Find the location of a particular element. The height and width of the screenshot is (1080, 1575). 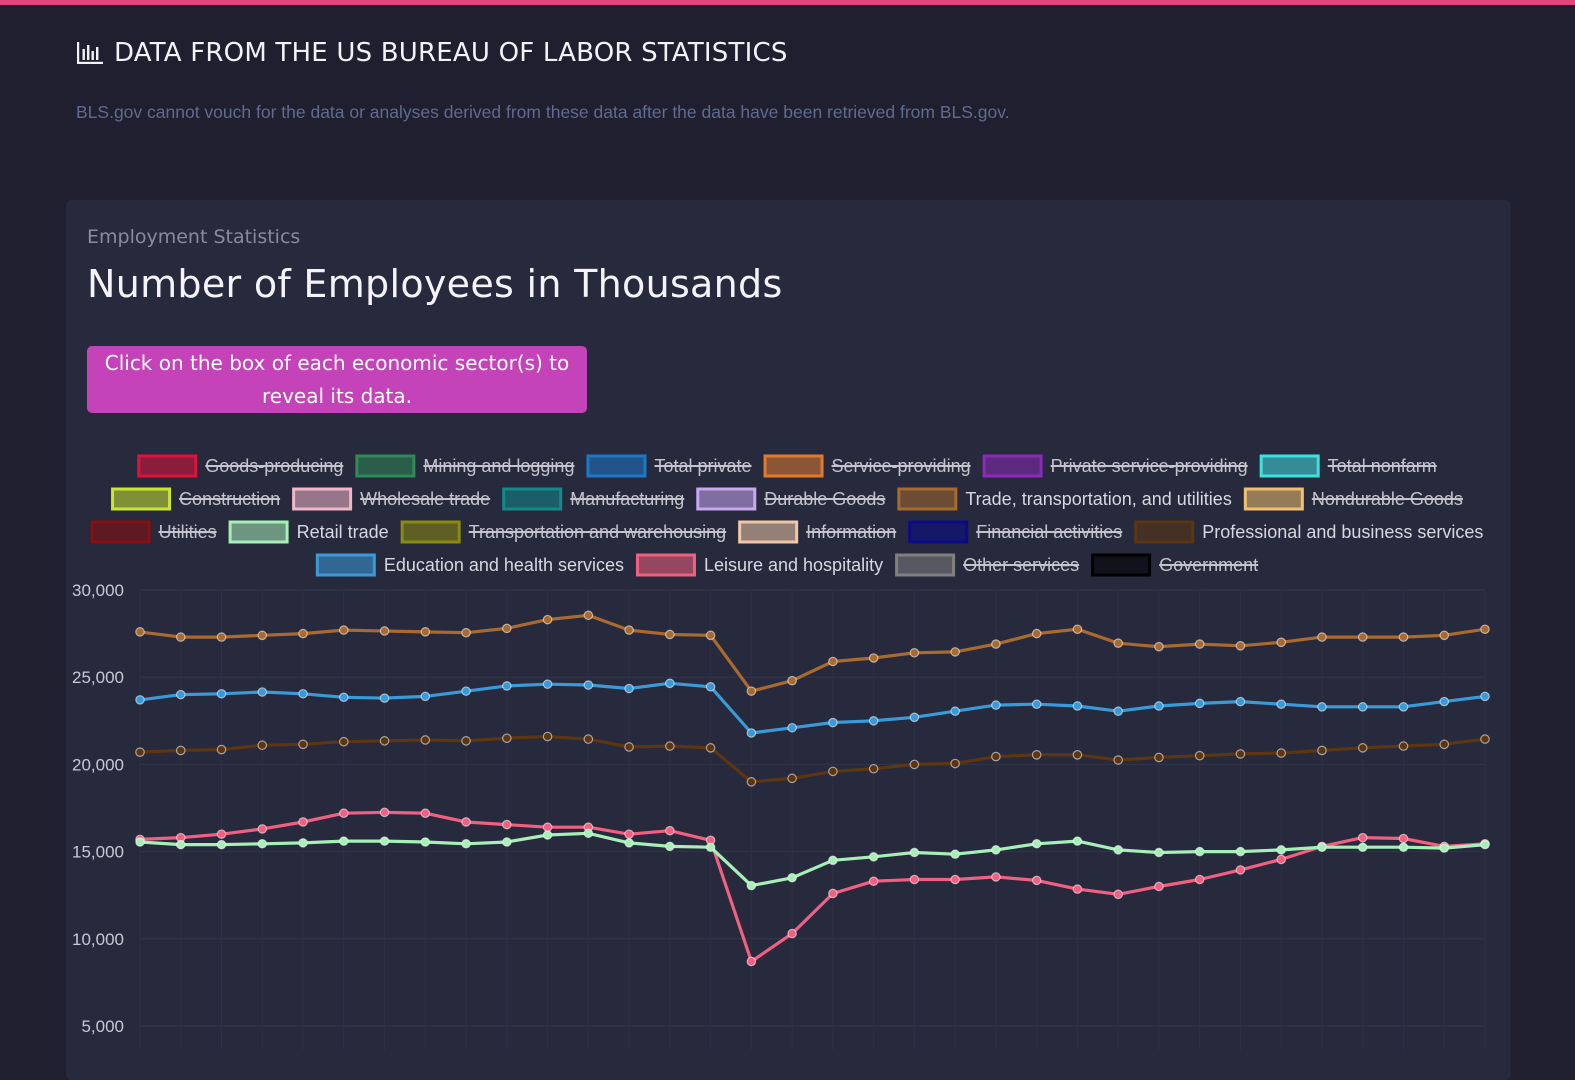

legend-item: Education and health services is located at coordinates (469, 565).